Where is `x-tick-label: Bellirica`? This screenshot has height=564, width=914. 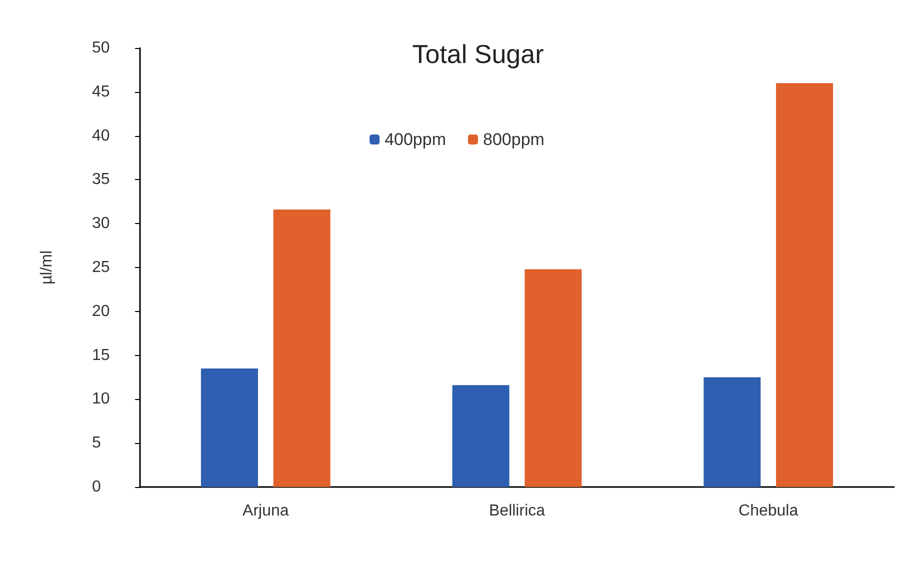 x-tick-label: Bellirica is located at coordinates (517, 511).